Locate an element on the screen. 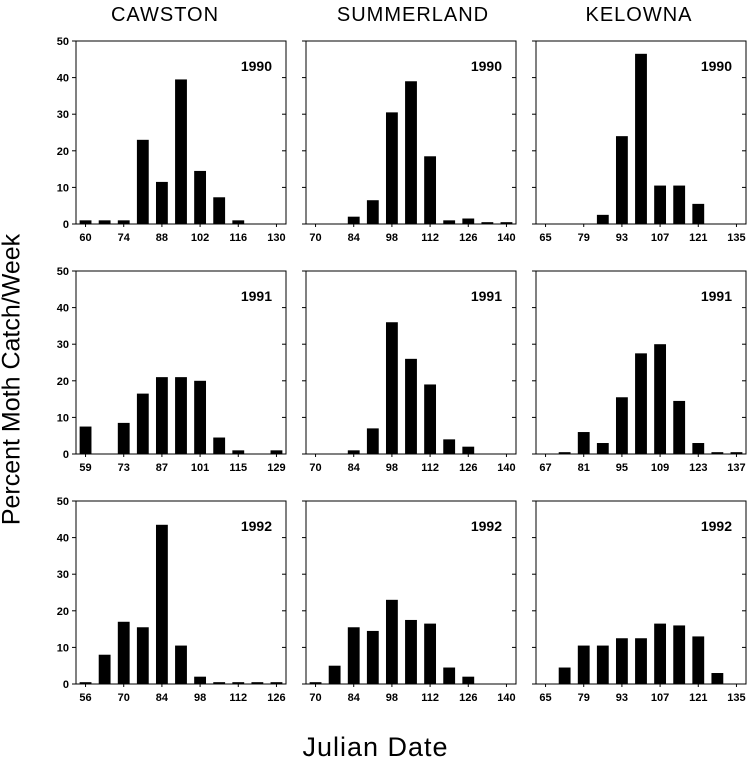 This screenshot has height=769, width=751. panel-kelowna-1991: 67 81 95 109 123 137 1991 is located at coordinates (639, 372).